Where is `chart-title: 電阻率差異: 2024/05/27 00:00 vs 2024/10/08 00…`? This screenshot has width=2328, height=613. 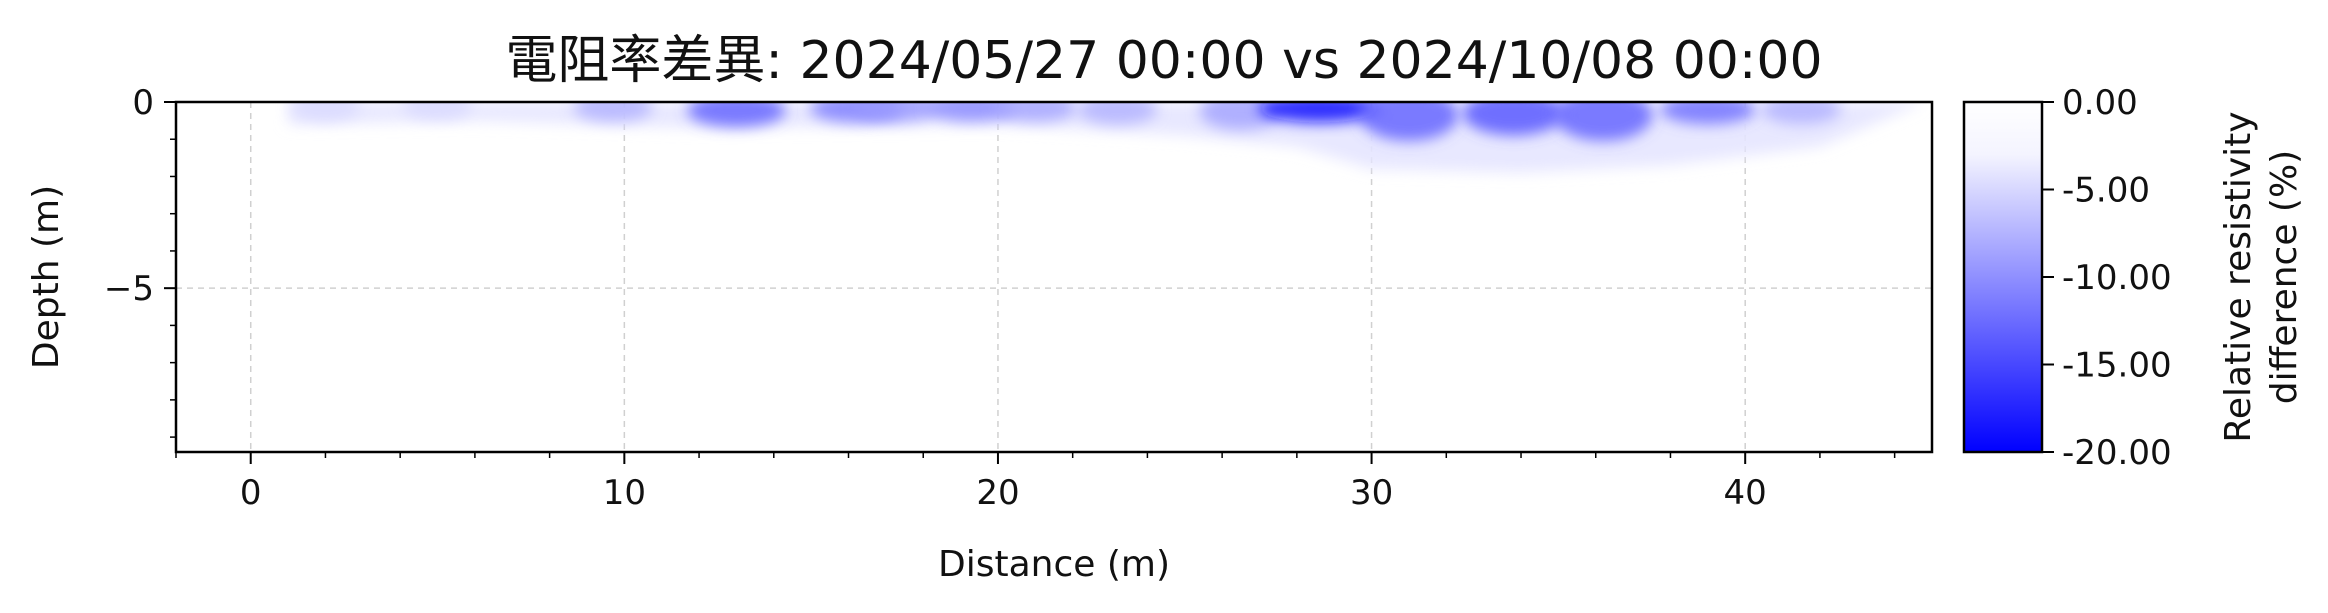 chart-title: 電阻率差異: 2024/05/27 00:00 vs 2024/10/08 00… is located at coordinates (1164, 61).